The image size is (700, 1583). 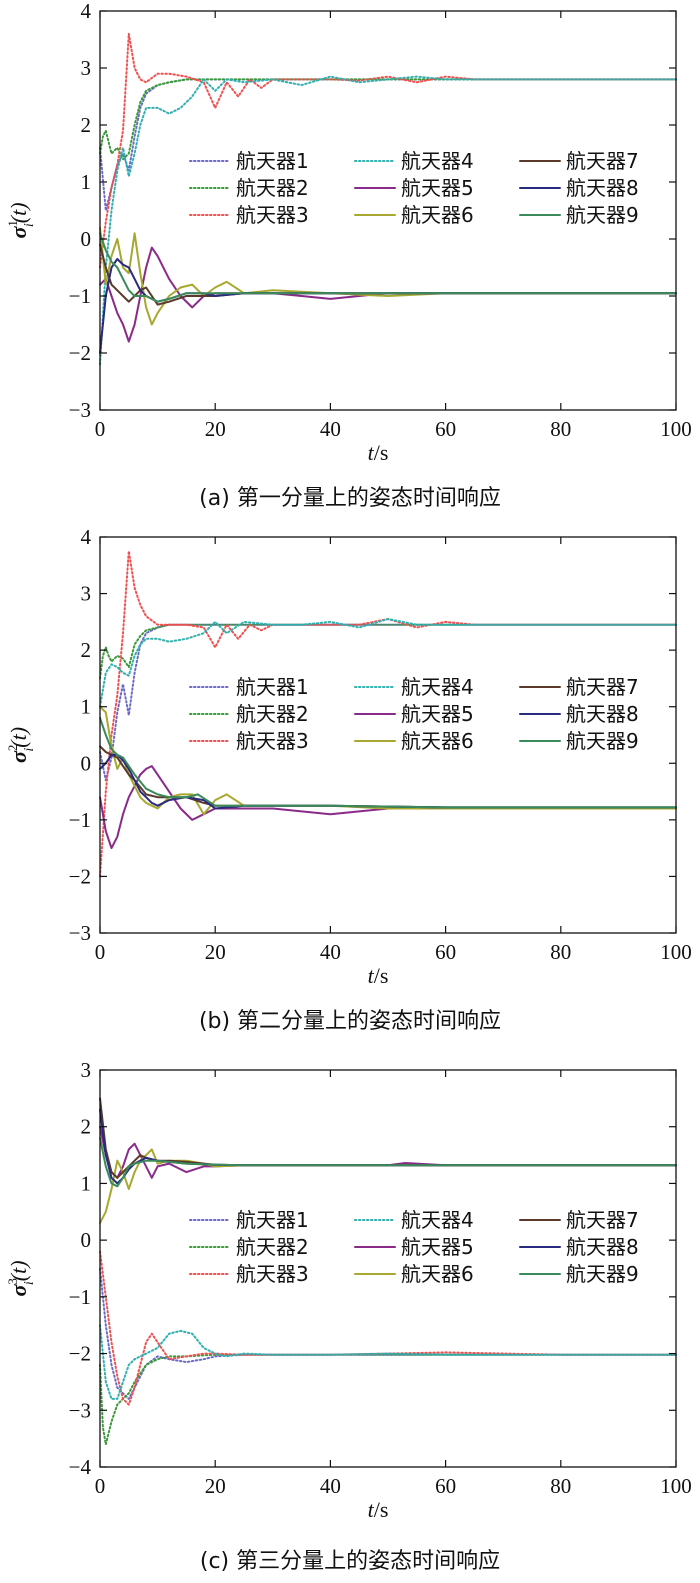 What do you see at coordinates (80, 1467) in the screenshot?
I see `y-tick-label: −4` at bounding box center [80, 1467].